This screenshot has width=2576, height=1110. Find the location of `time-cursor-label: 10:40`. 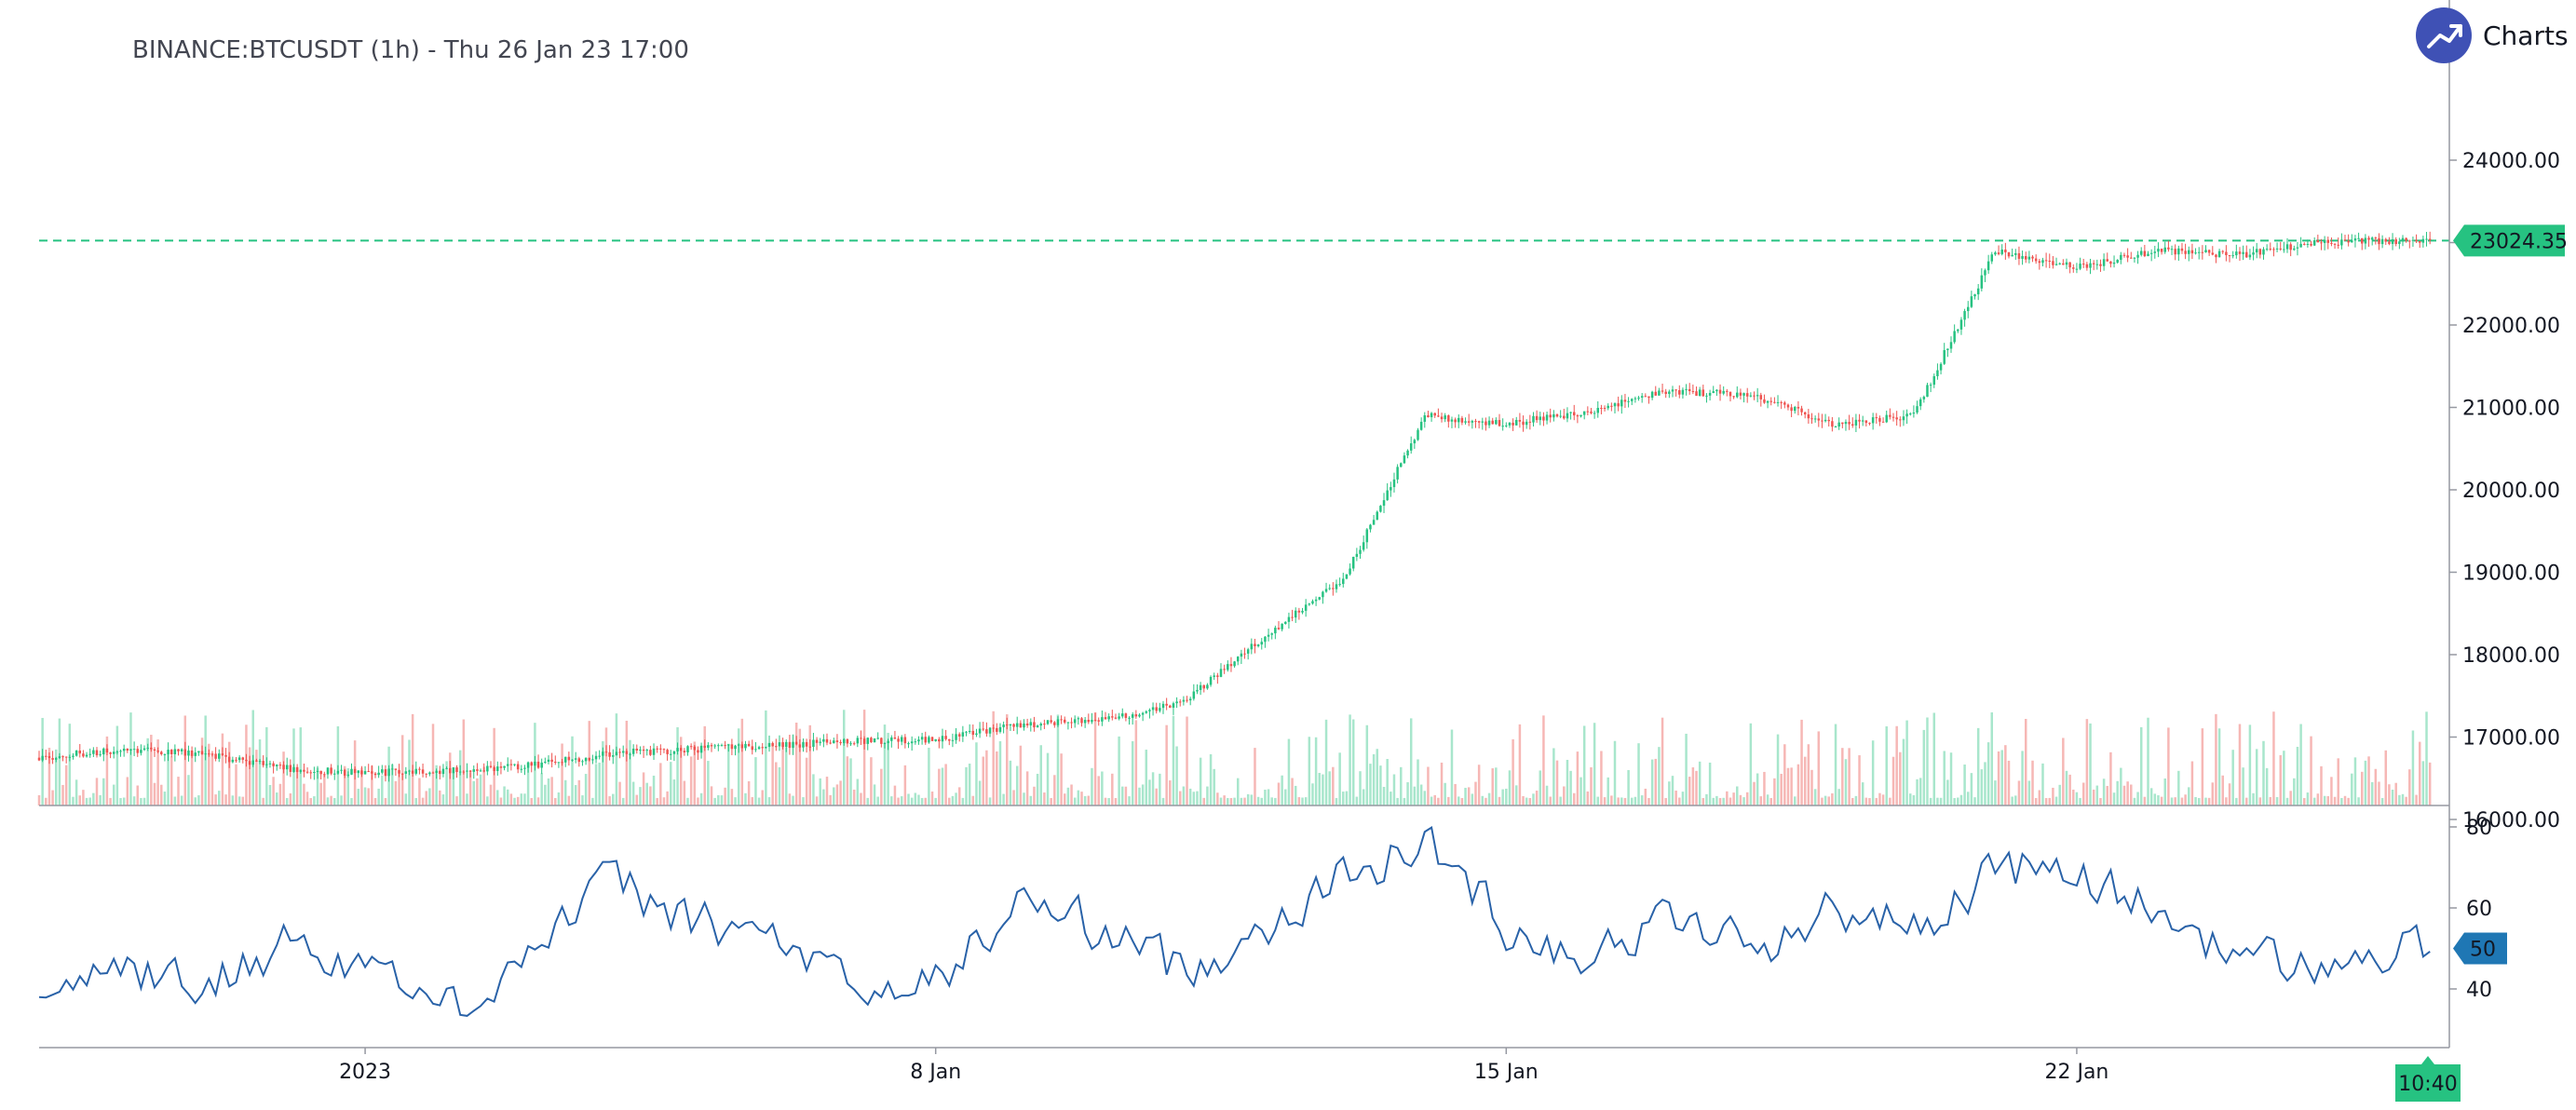

time-cursor-label: 10:40 is located at coordinates (2427, 1084).